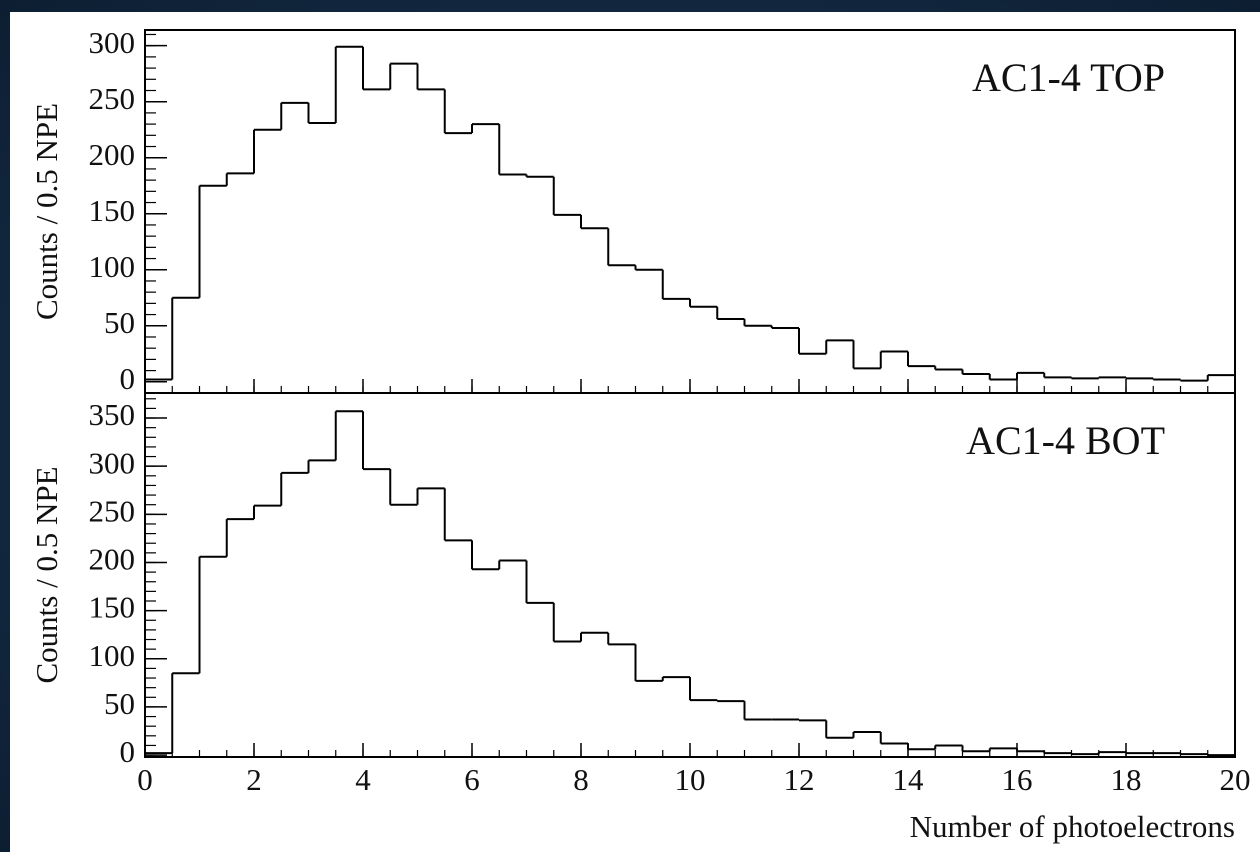 The image size is (1260, 852). I want to click on x-tick-label: 20, so click(1235, 779).